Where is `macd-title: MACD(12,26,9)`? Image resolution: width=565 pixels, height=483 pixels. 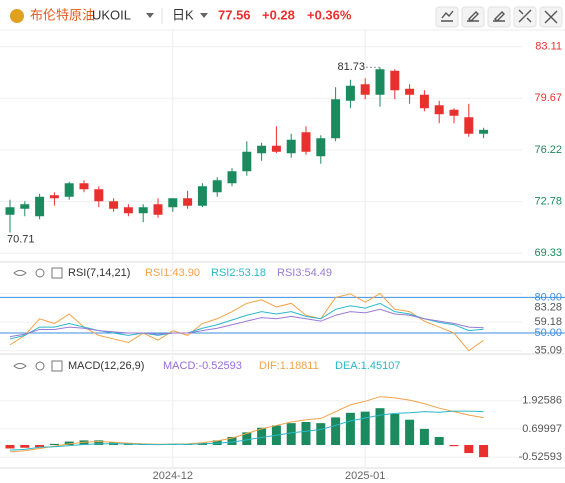 macd-title: MACD(12,26,9) is located at coordinates (106, 366).